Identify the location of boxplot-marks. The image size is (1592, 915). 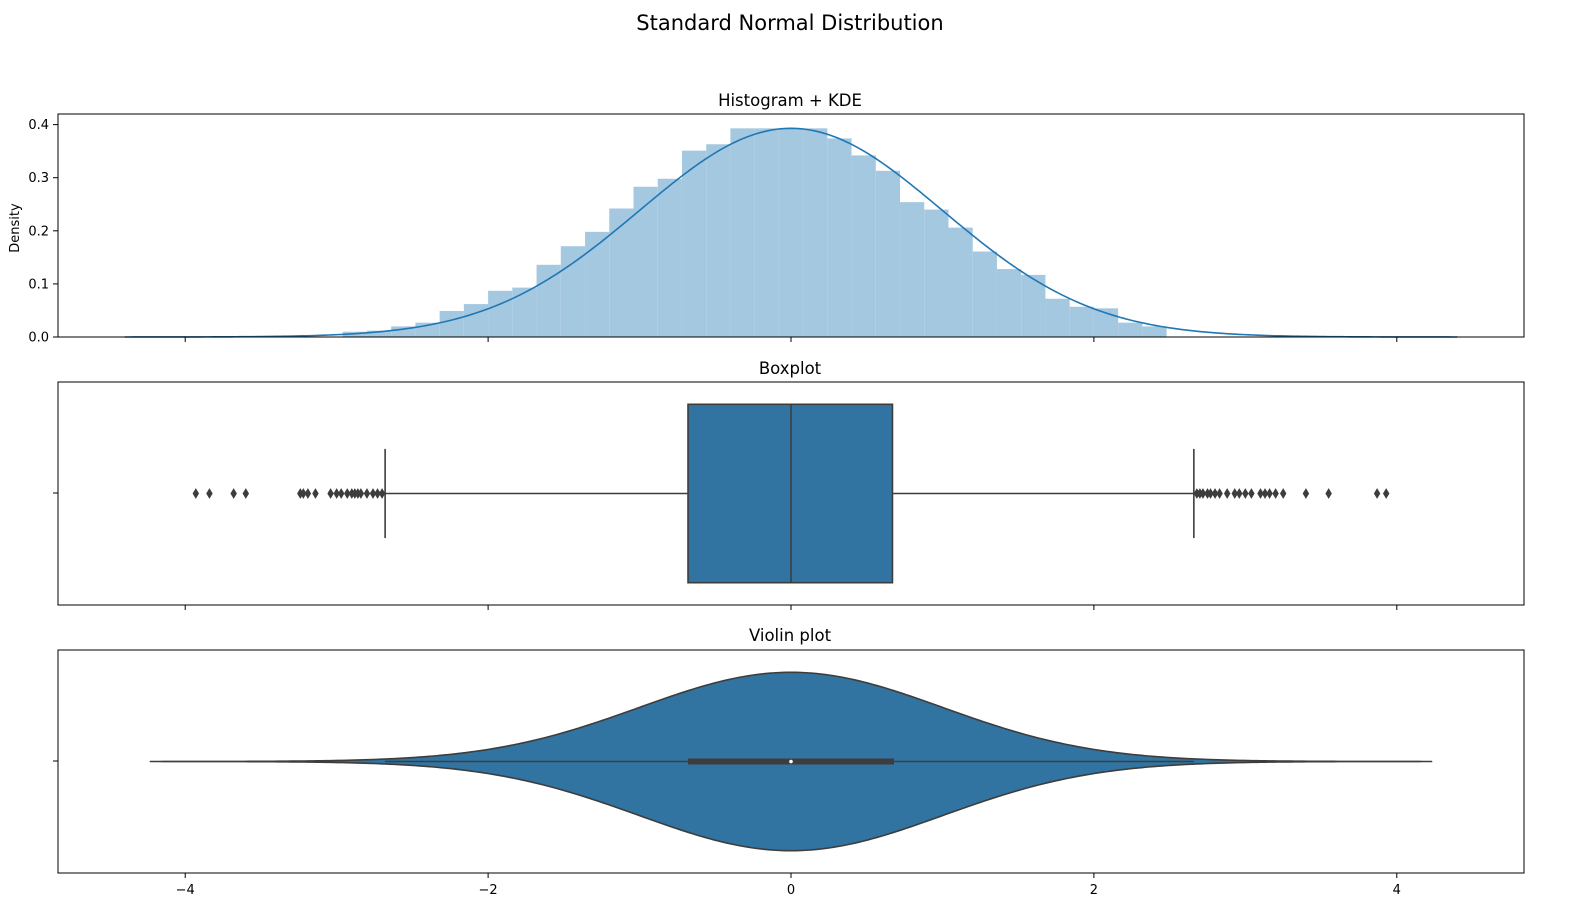
(791, 493).